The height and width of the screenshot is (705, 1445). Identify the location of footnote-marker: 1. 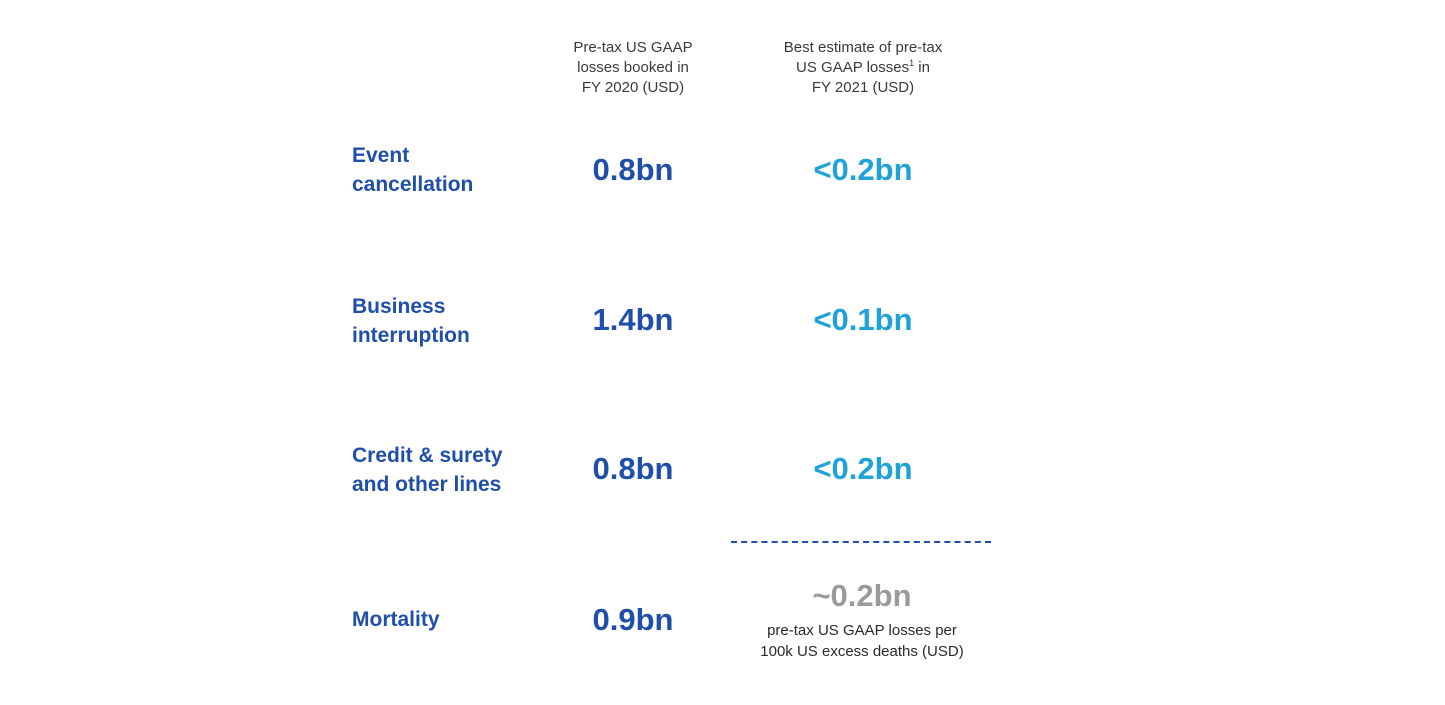
(912, 63).